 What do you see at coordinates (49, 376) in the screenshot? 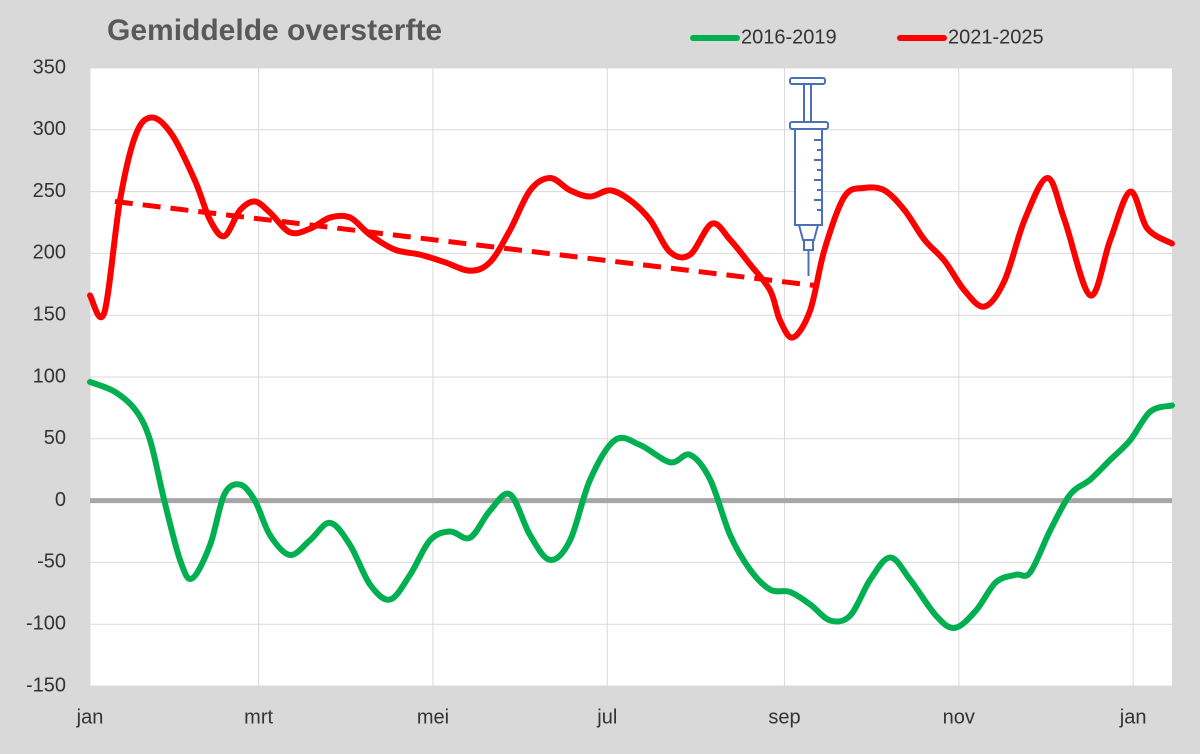
I see `y-tick-label: 100` at bounding box center [49, 376].